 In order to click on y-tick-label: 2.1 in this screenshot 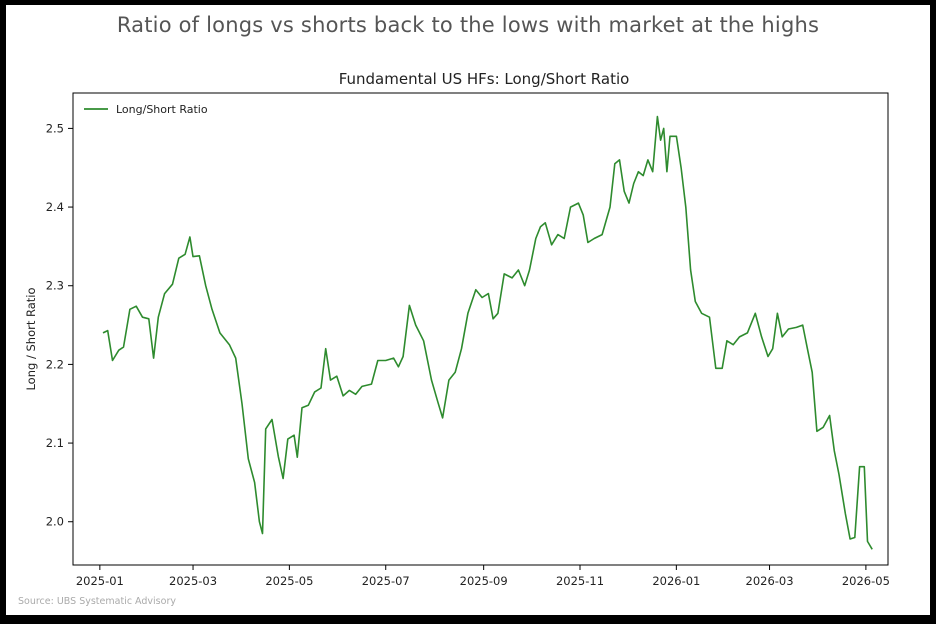, I will do `click(55, 443)`.